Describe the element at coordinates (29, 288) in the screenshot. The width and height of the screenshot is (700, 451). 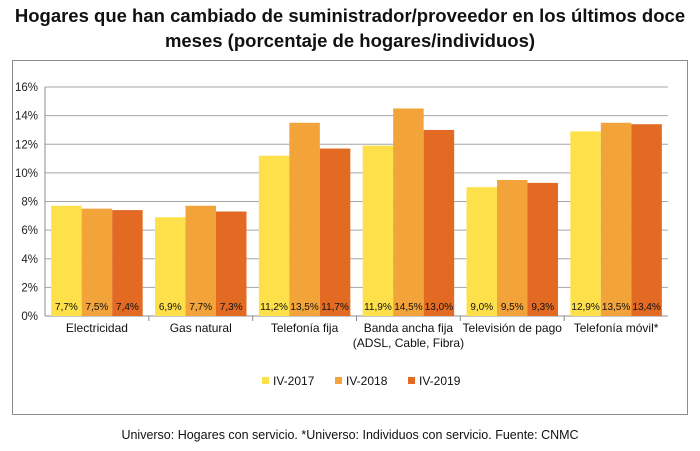
I see `y-tick-label: 2%` at that location.